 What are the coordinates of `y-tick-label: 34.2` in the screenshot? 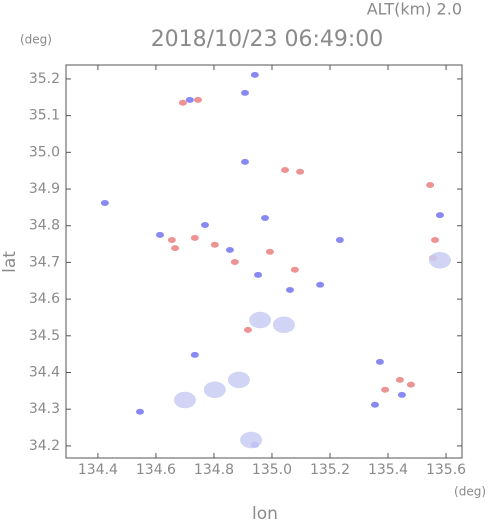 It's located at (44, 446).